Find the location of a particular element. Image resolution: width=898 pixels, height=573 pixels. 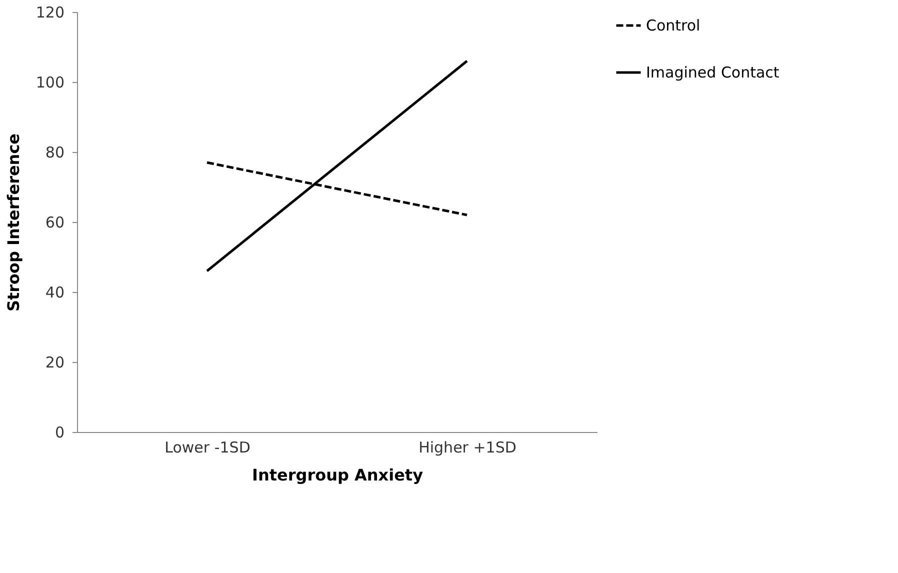

y-axis-title: Stroop Interference is located at coordinates (13, 222).